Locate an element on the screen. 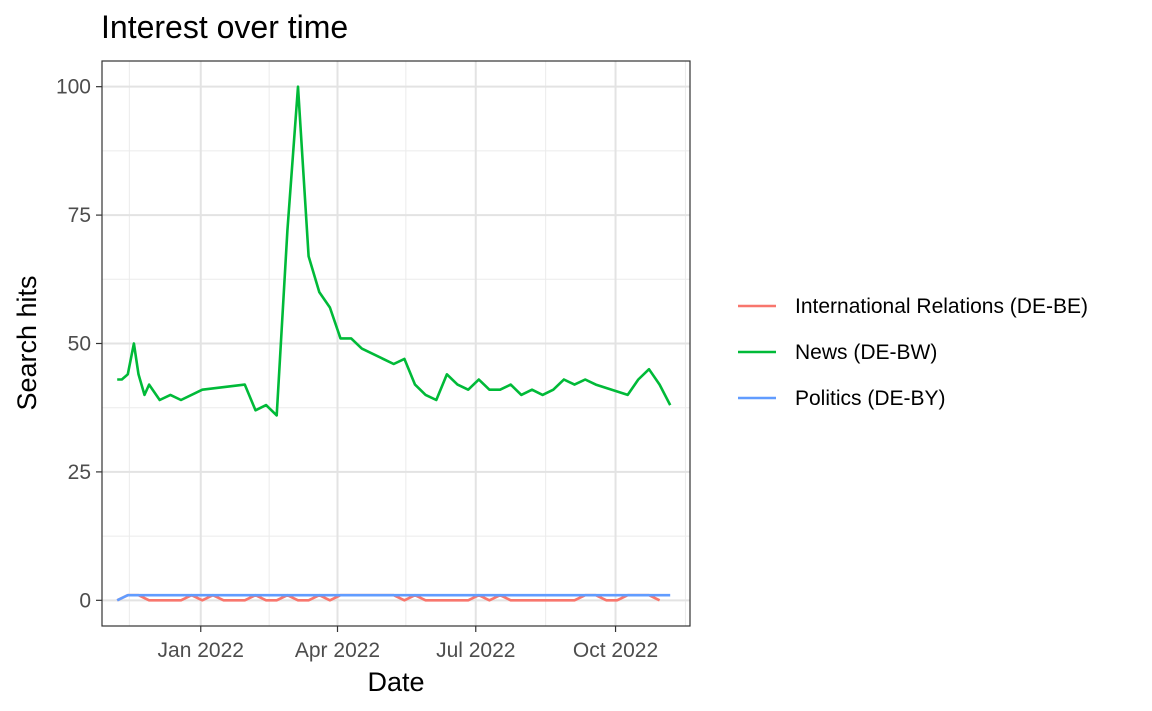 The height and width of the screenshot is (711, 1152). legend-label: News (DE-BW) is located at coordinates (866, 352).